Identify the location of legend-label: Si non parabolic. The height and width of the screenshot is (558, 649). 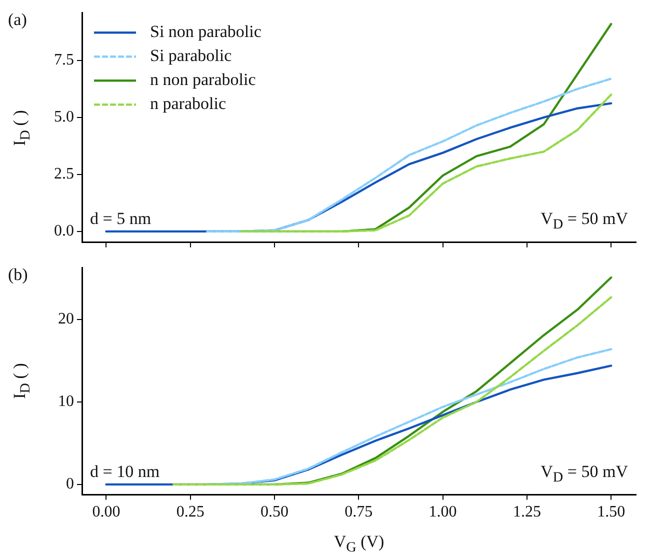
(206, 32).